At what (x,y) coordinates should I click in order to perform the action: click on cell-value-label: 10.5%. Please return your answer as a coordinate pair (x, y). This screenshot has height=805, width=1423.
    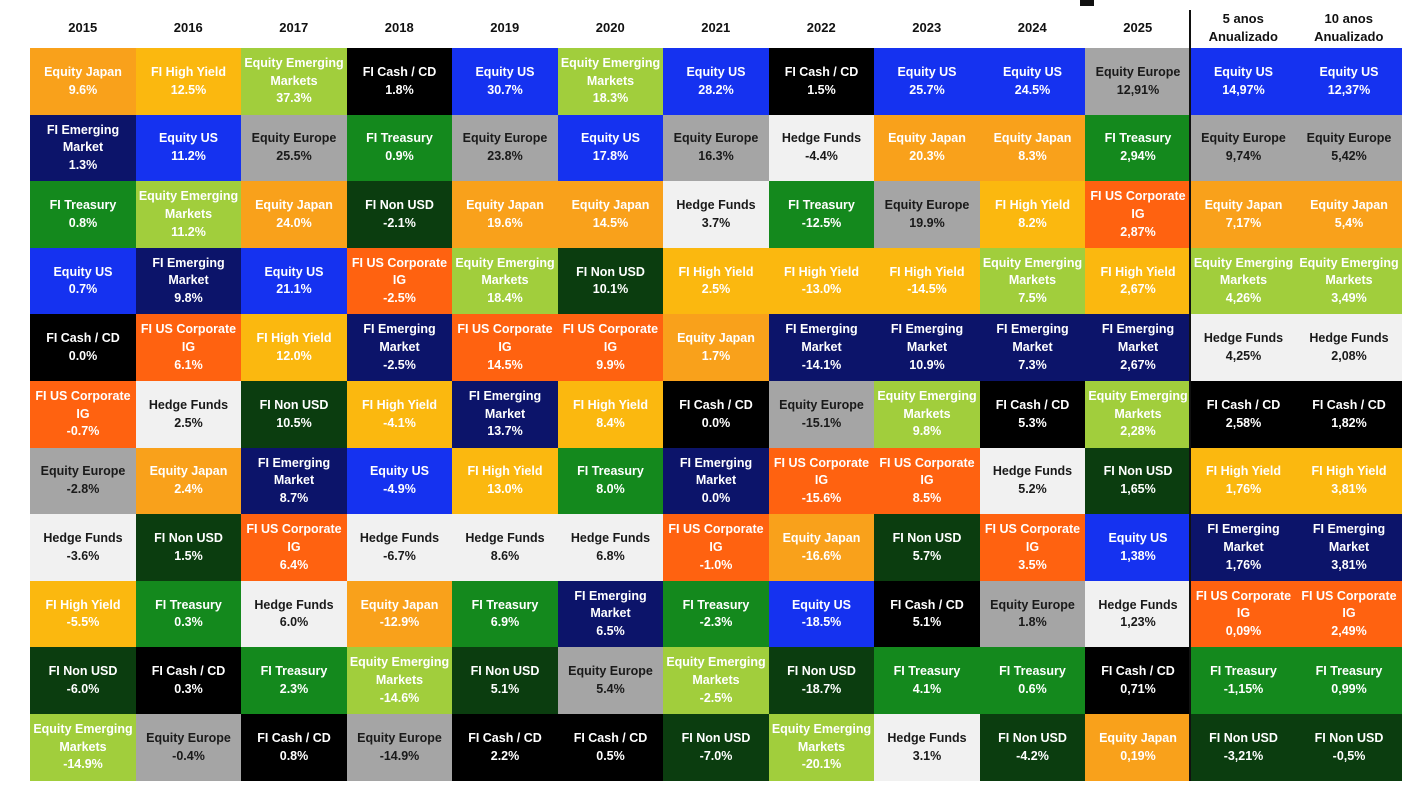
    Looking at the image, I should click on (294, 422).